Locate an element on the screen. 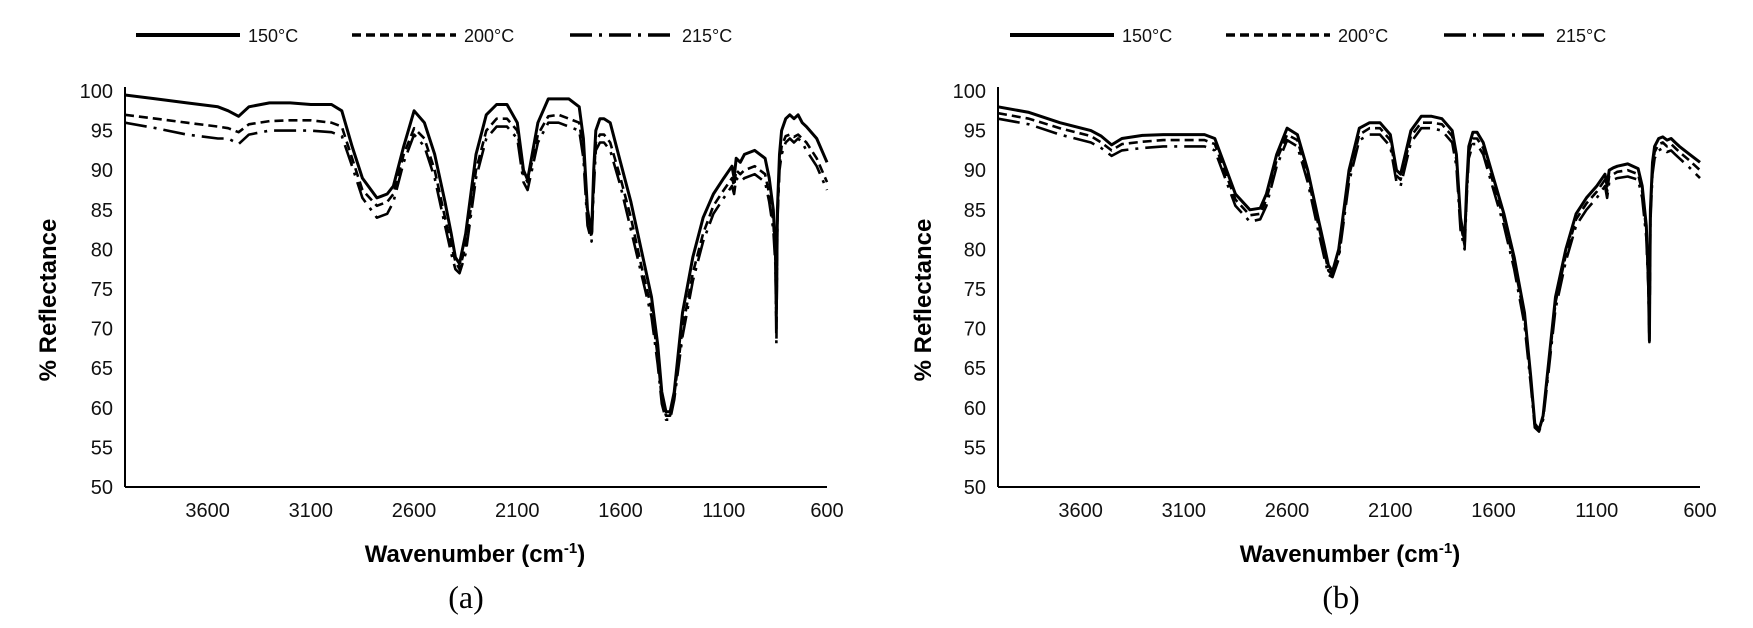  y-axis-title-a: % Reflectance is located at coordinates (48, 300).